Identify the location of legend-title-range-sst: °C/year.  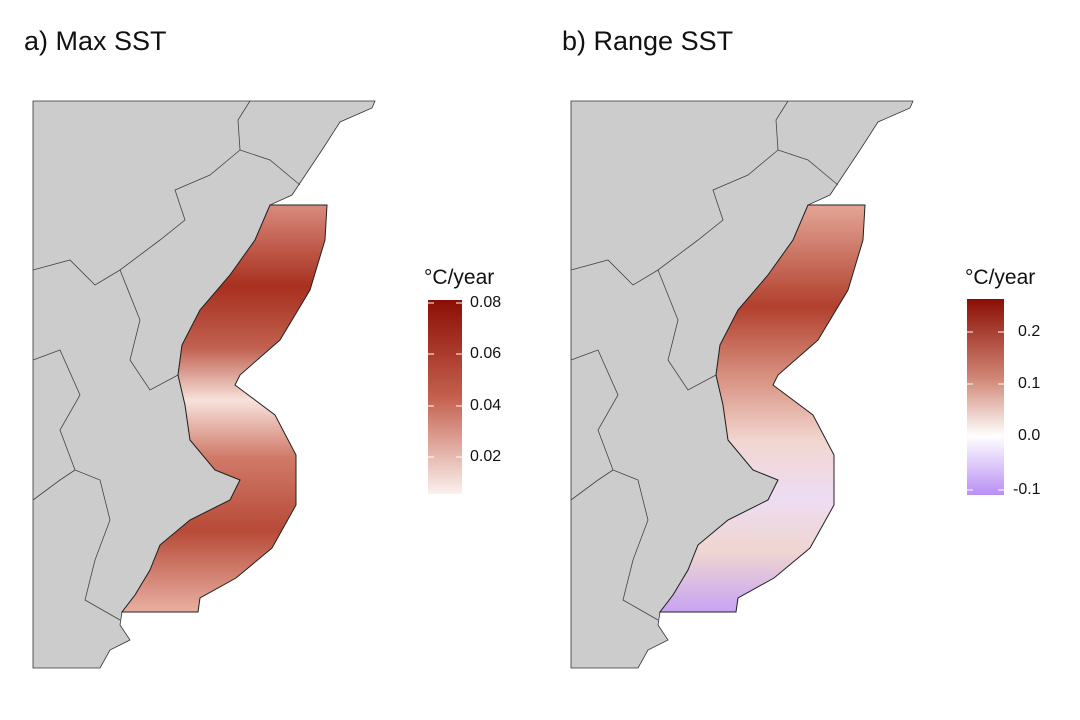
(1000, 277).